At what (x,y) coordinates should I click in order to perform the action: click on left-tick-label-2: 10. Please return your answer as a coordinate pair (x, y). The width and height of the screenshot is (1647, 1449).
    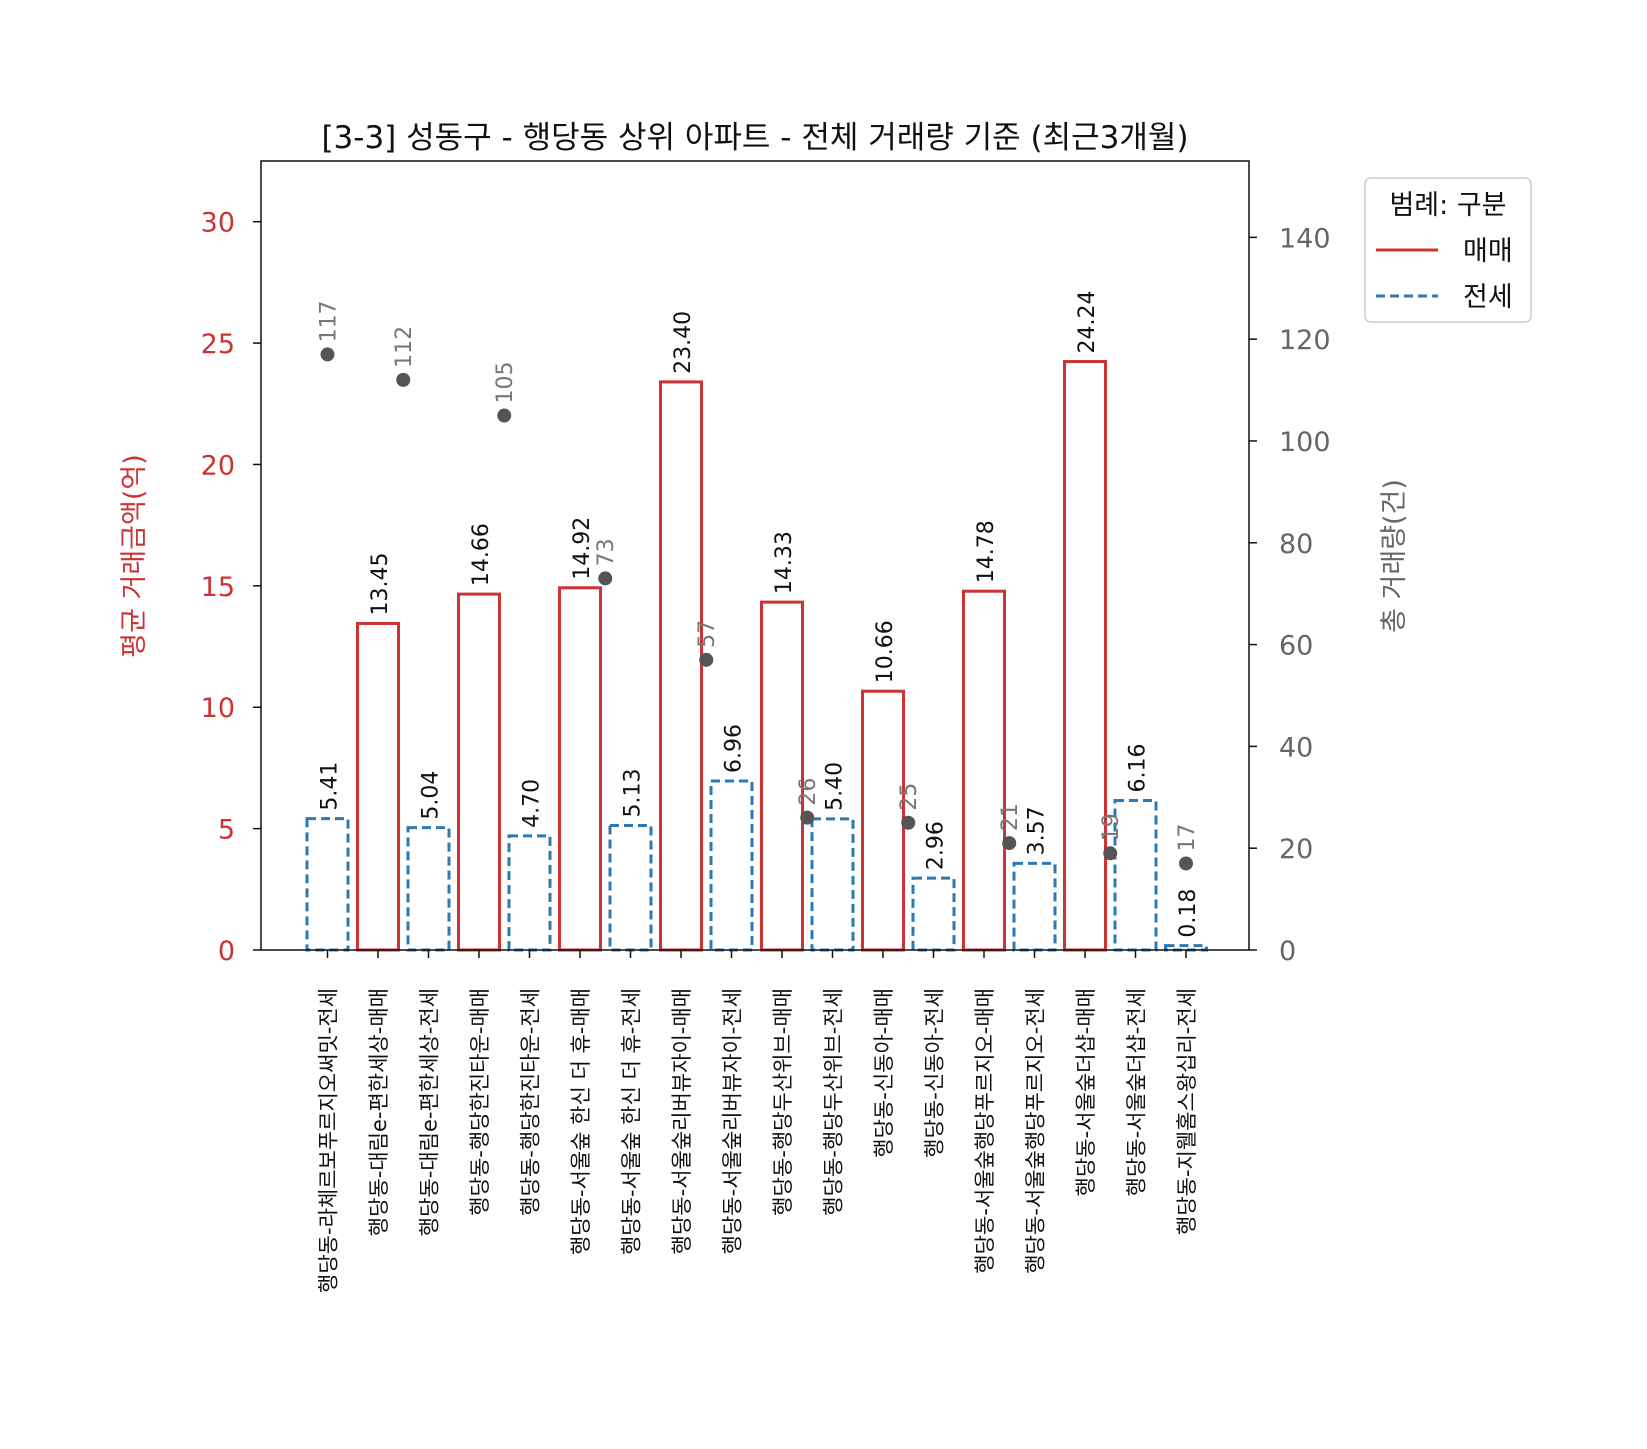
    Looking at the image, I should click on (218, 708).